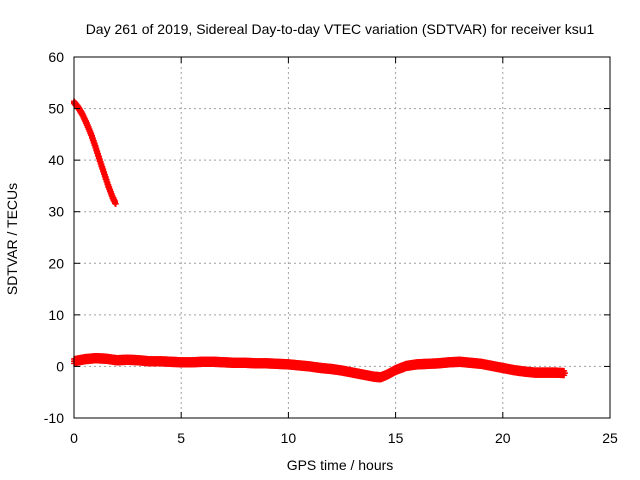 This screenshot has width=640, height=480. I want to click on x-tick-label: 15, so click(396, 438).